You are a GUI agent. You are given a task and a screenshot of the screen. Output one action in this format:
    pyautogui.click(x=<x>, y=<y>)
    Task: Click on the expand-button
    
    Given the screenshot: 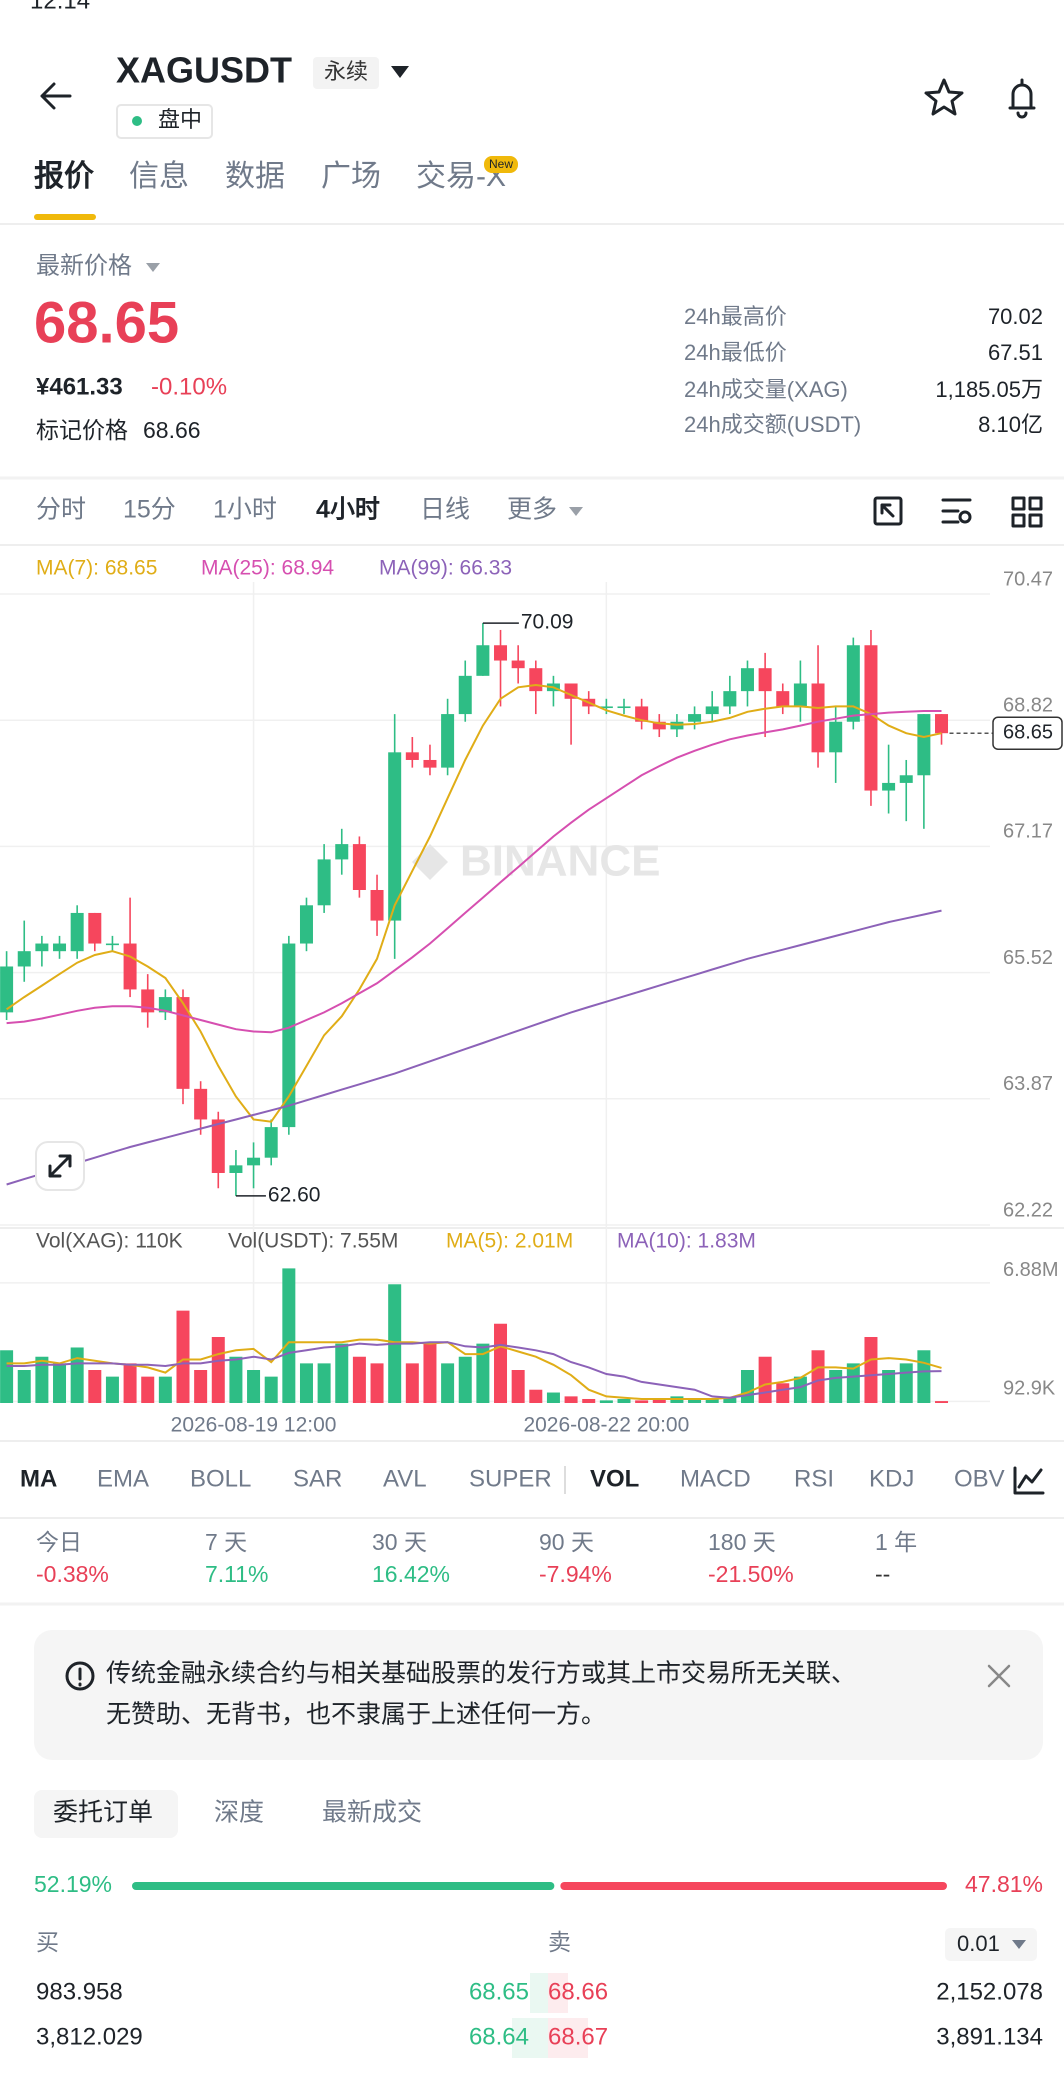 What is the action you would take?
    pyautogui.click(x=60, y=1166)
    